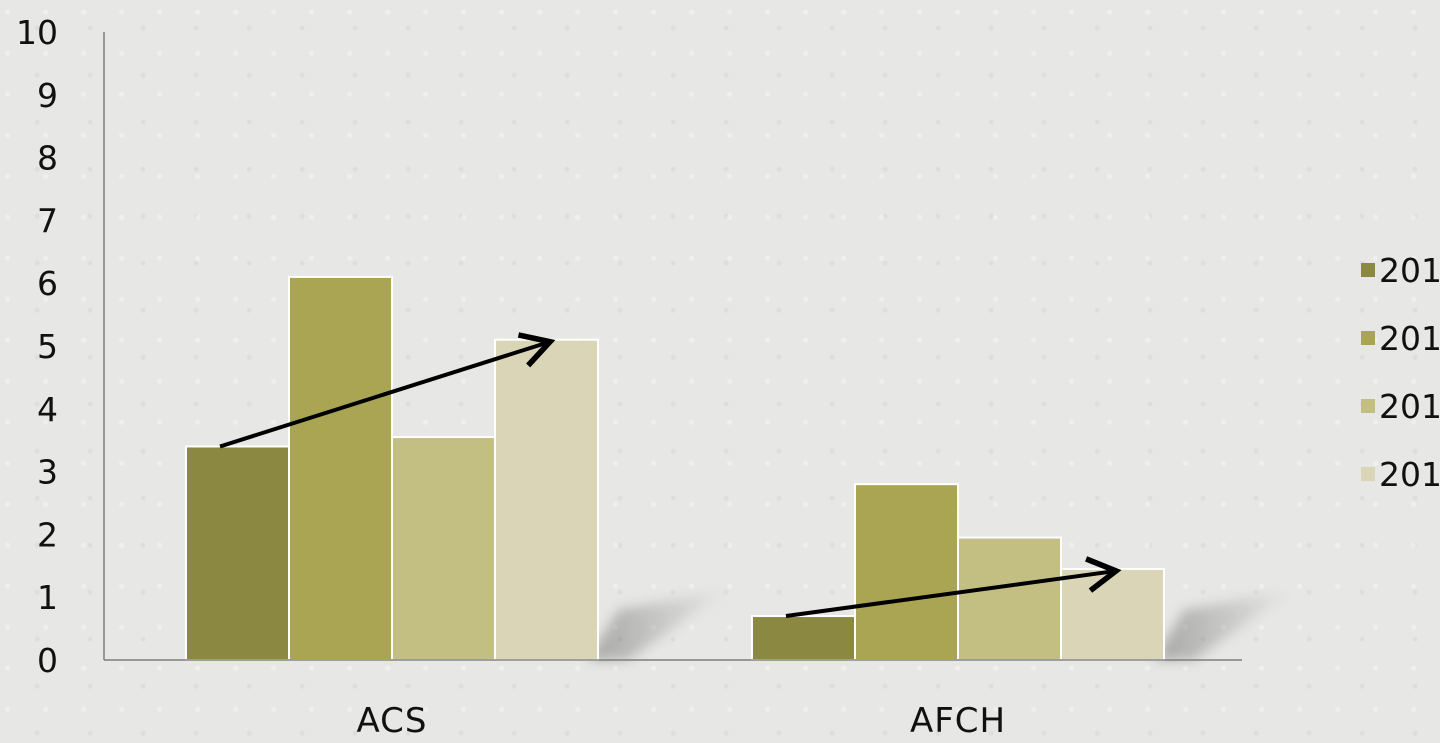 This screenshot has height=743, width=1440. Describe the element at coordinates (1368, 270) in the screenshot. I see `legend-swatch-2011` at that location.